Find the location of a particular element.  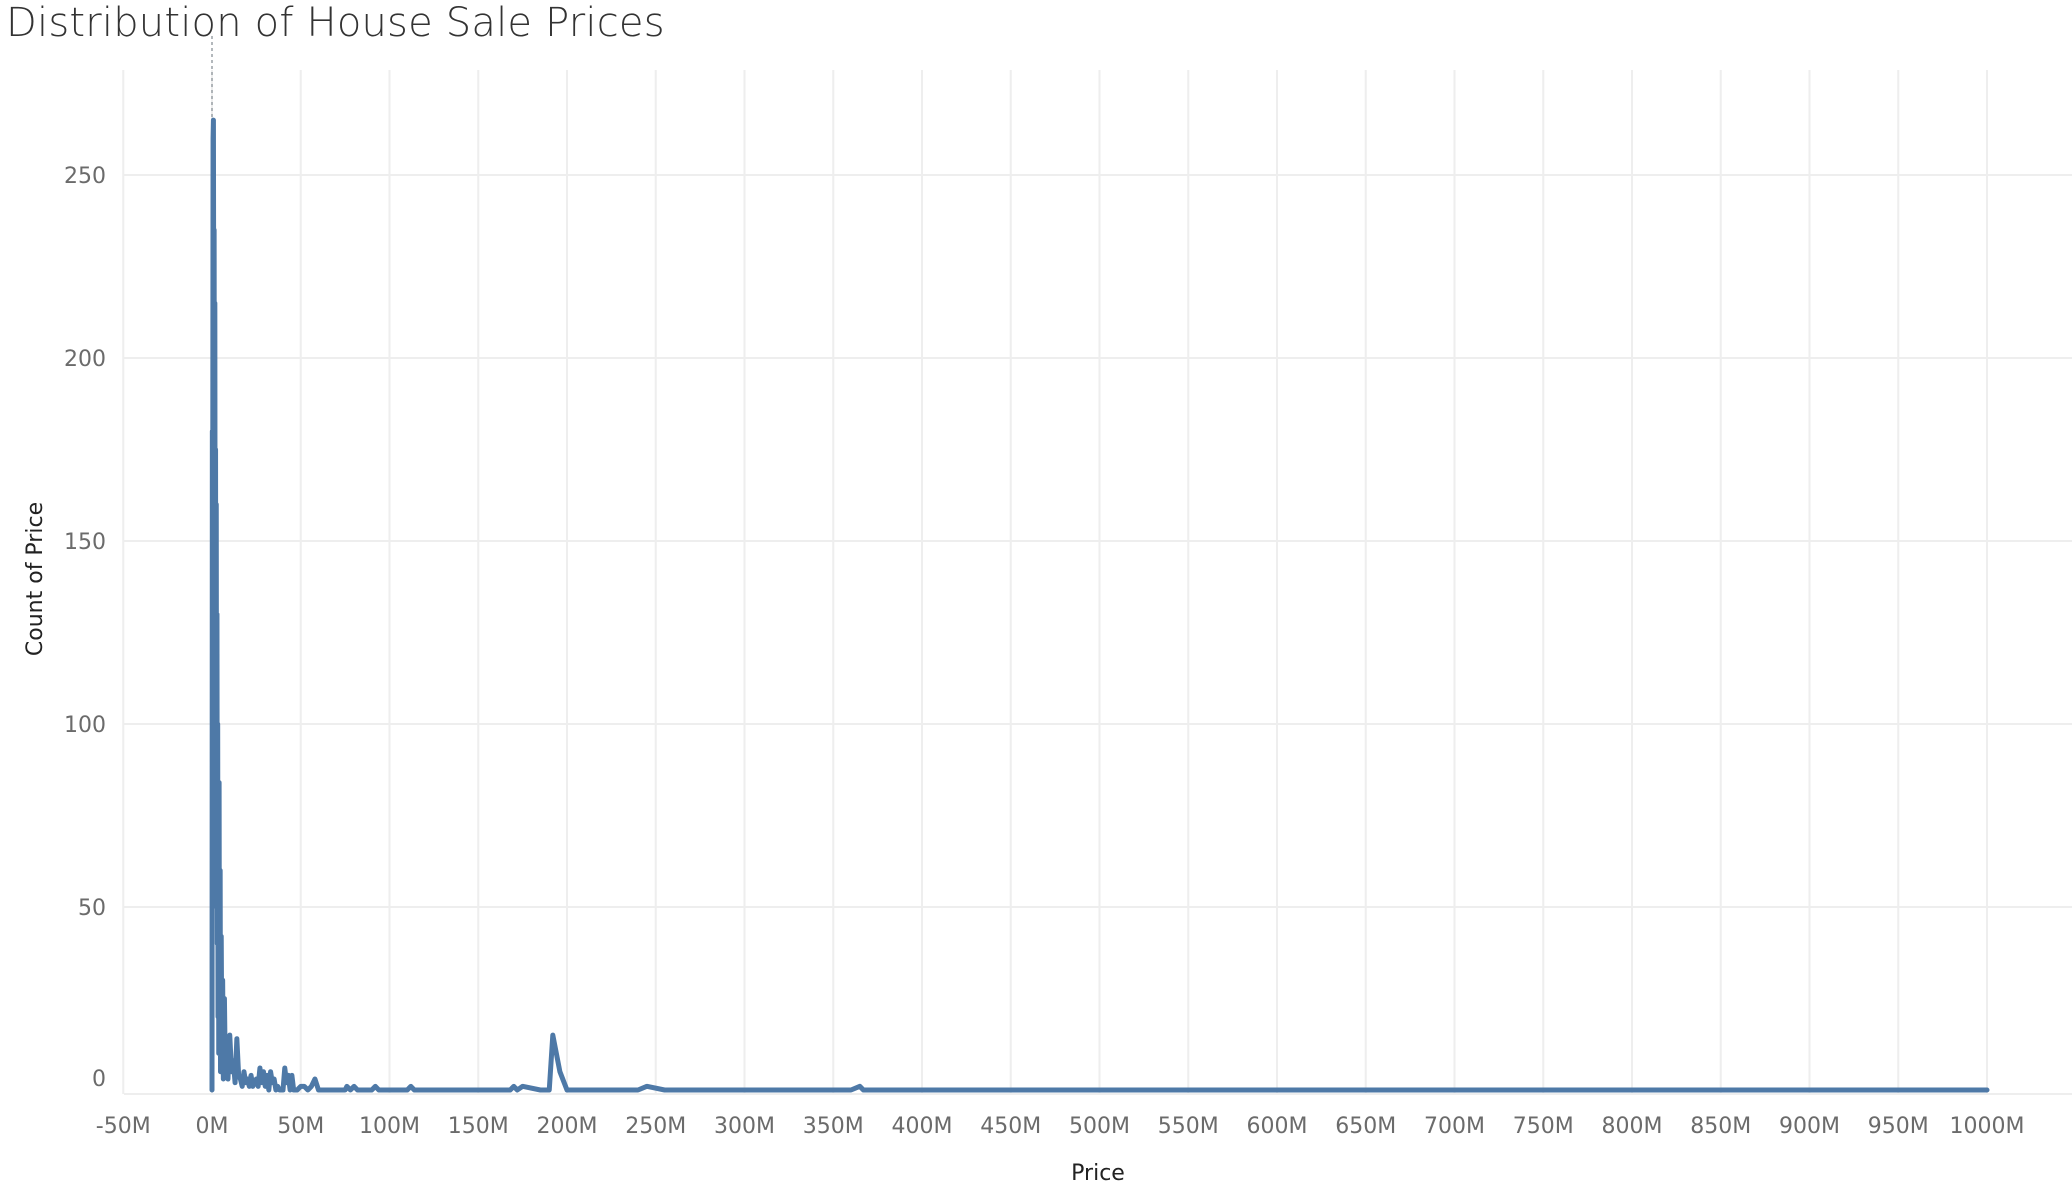

x-tick-label: 0M is located at coordinates (212, 1126).